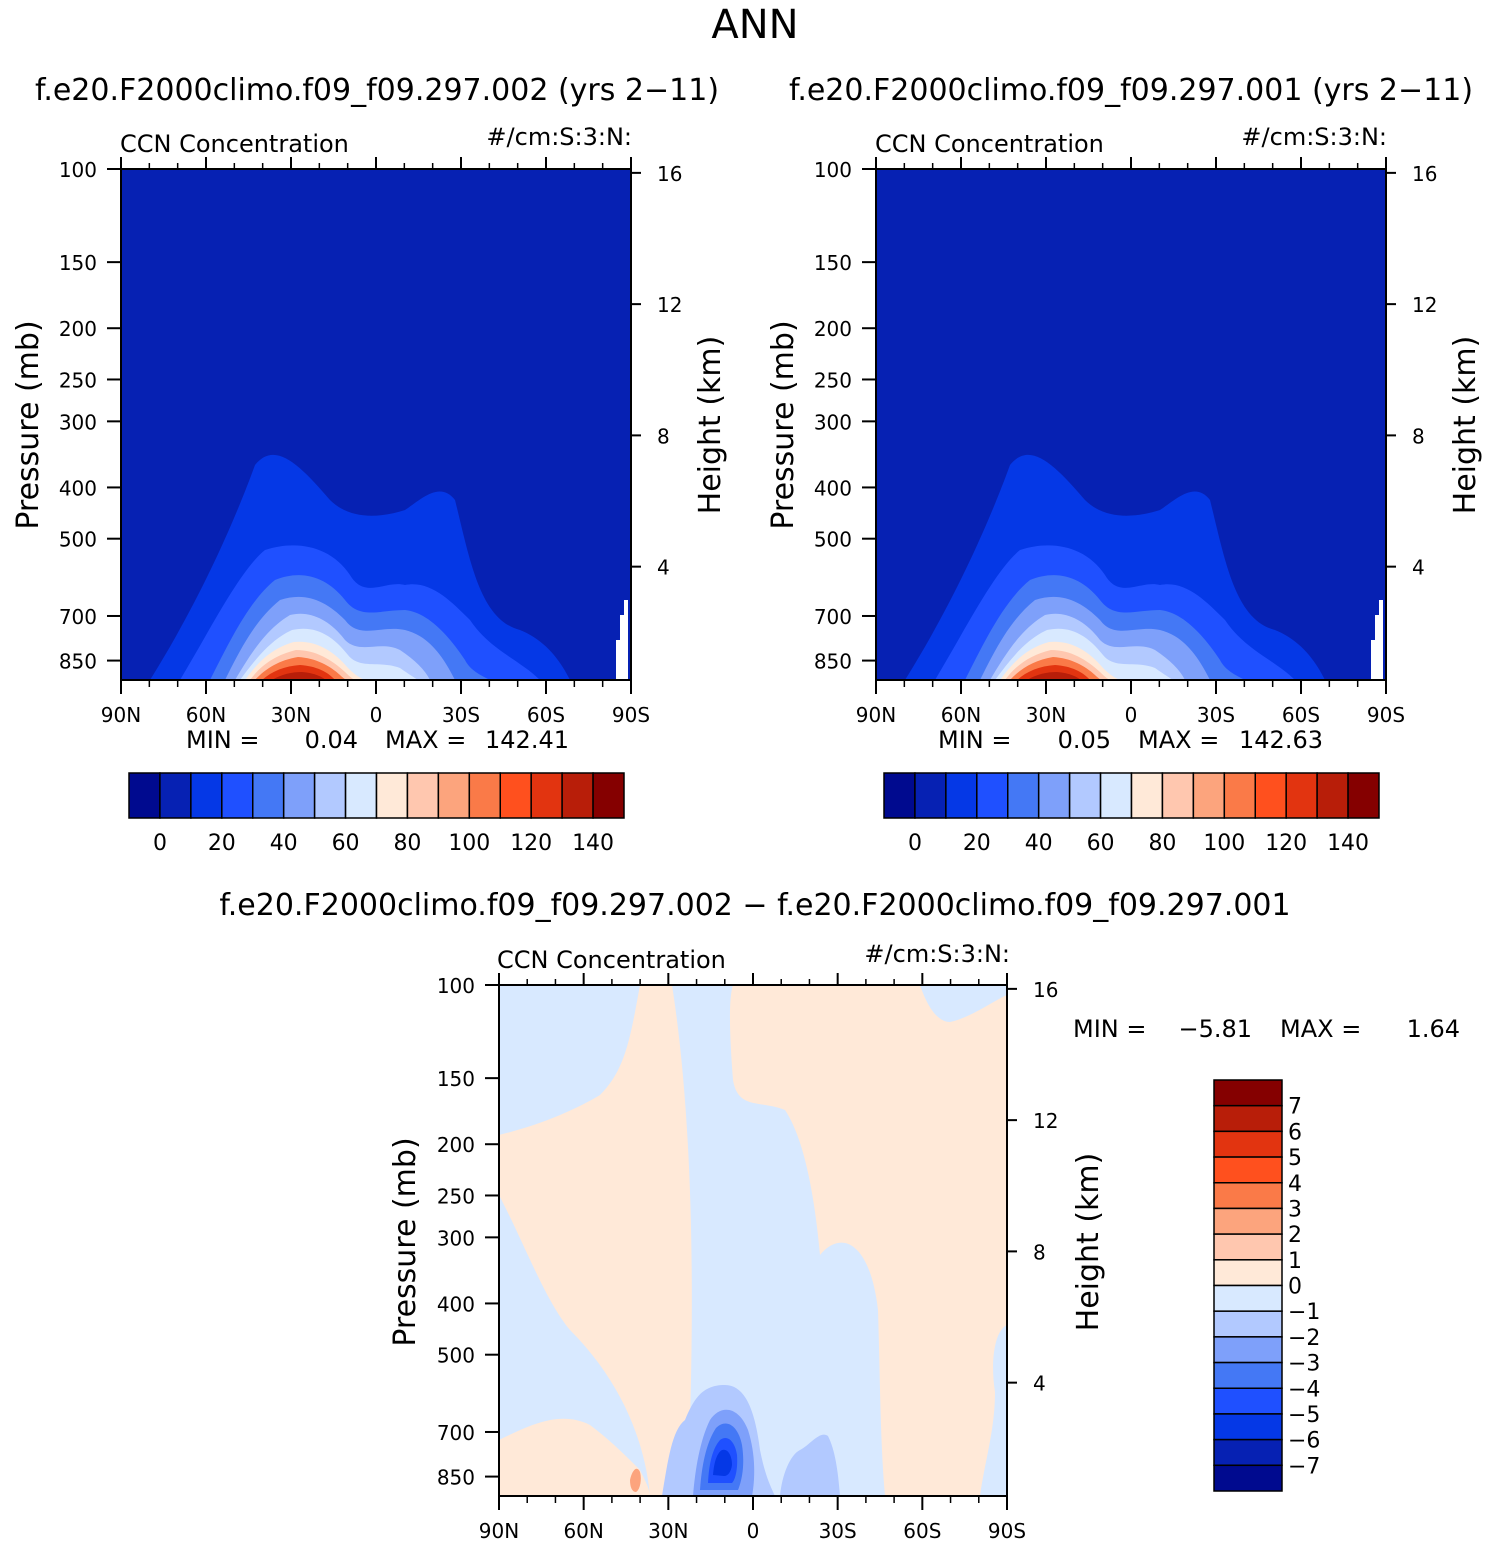  What do you see at coordinates (1348, 843) in the screenshot?
I see `panel2-colorbar-label: 140` at bounding box center [1348, 843].